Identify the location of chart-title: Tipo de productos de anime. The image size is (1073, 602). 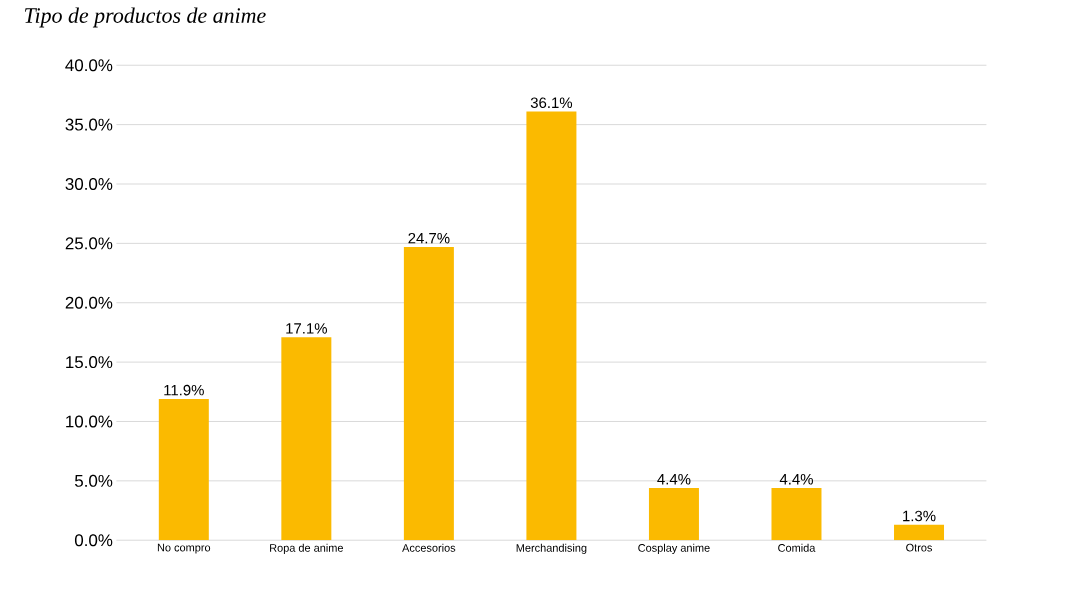
(145, 17).